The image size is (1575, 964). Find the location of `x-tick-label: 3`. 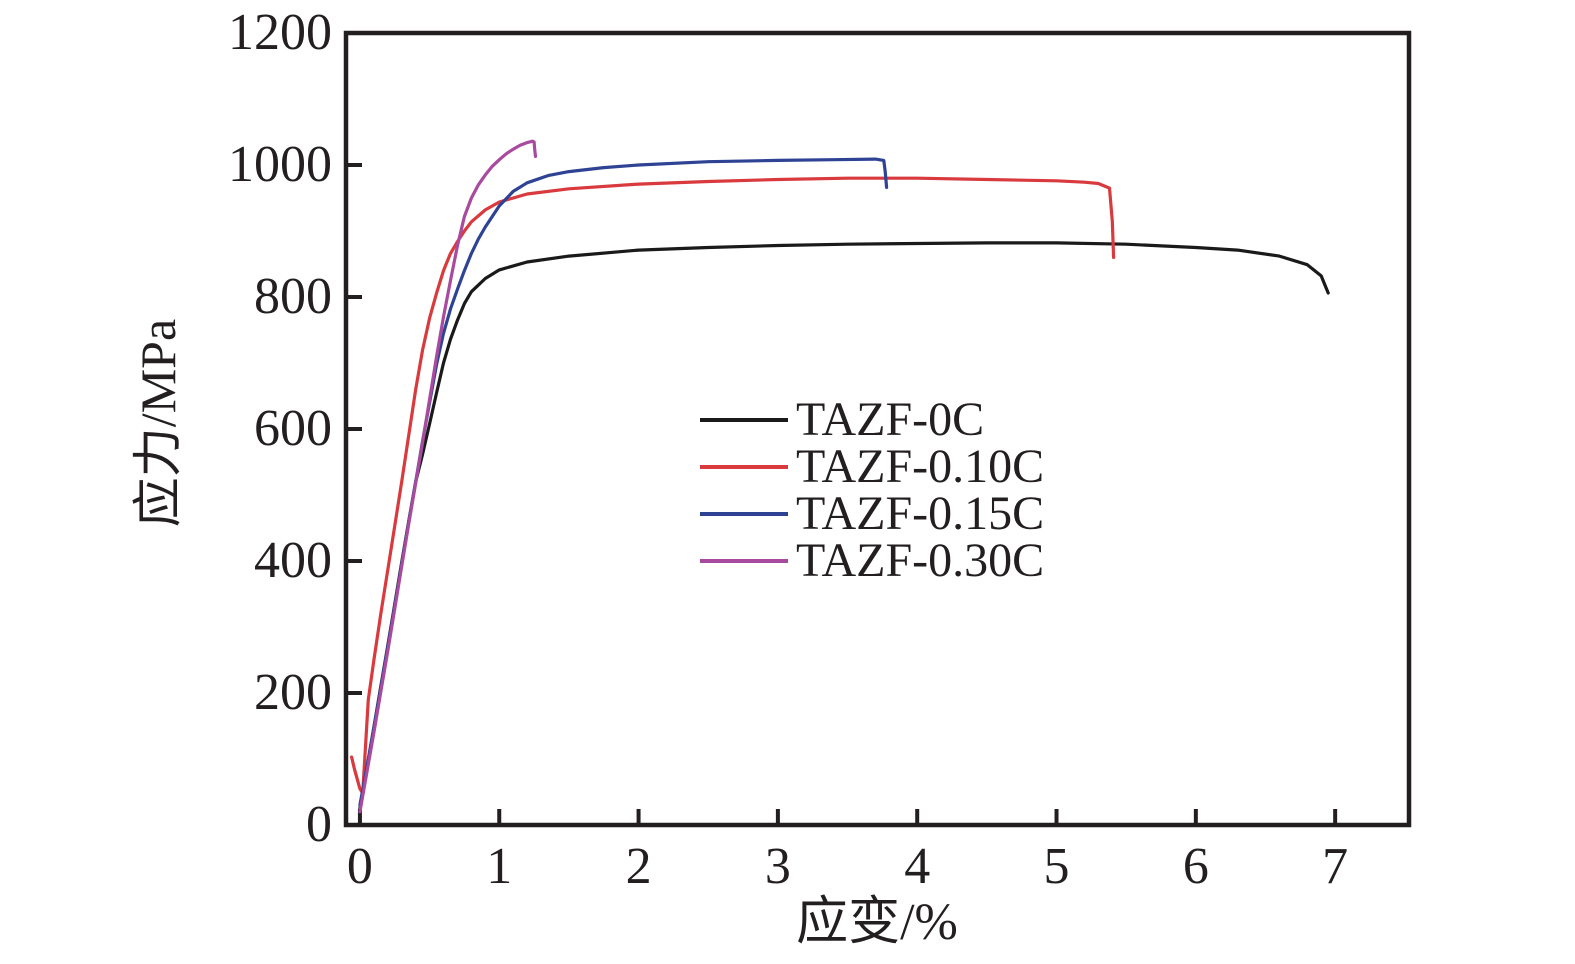

x-tick-label: 3 is located at coordinates (777, 866).